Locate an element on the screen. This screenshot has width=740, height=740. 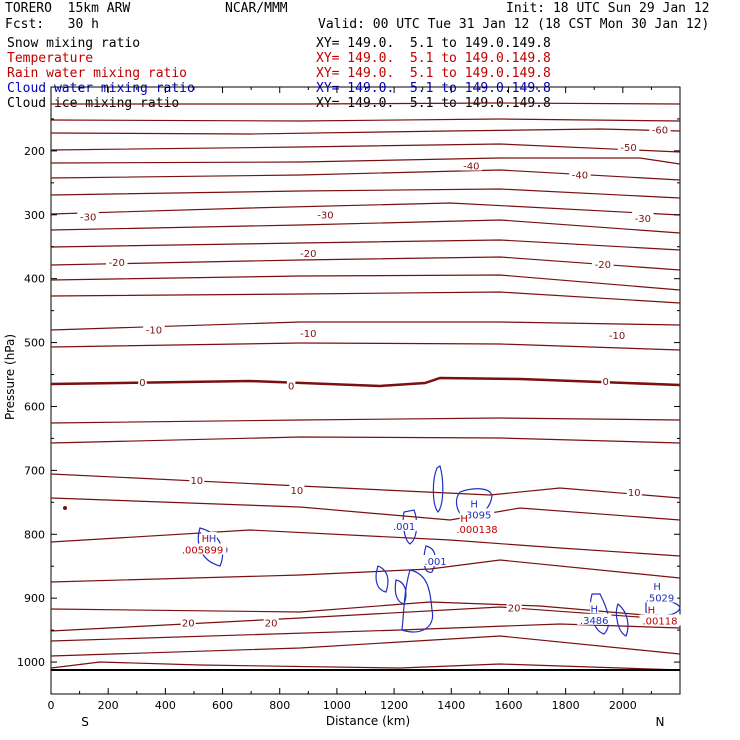
x-tick-label: 1600 is located at coordinates (508, 705).